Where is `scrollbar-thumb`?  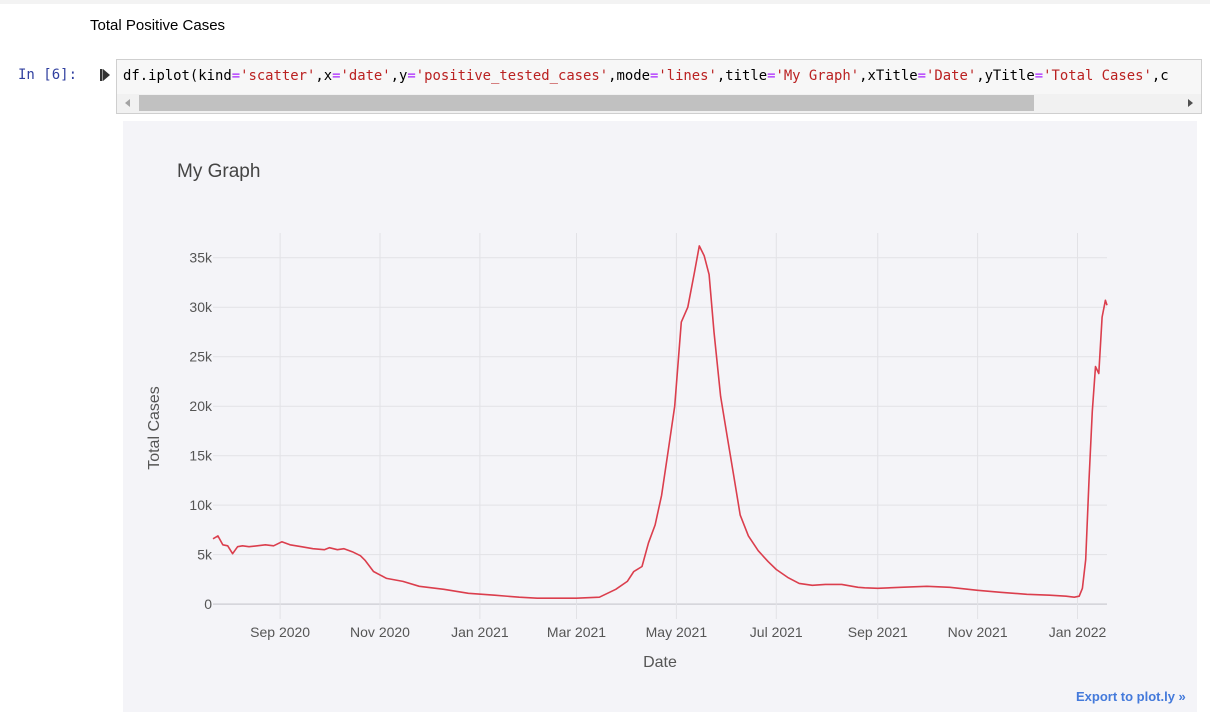
scrollbar-thumb is located at coordinates (586, 103).